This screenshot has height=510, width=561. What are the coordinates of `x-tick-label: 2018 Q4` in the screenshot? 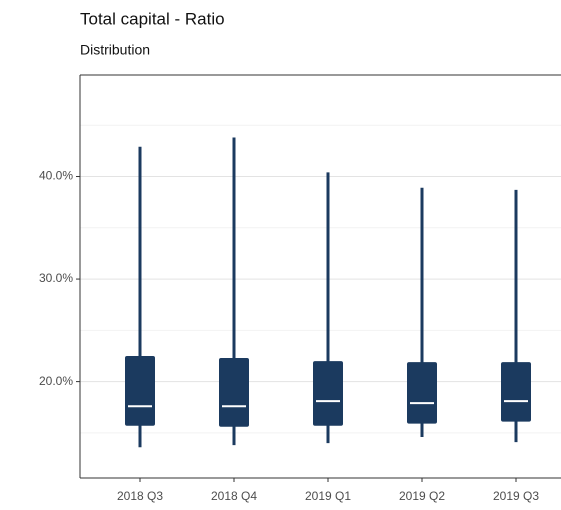 It's located at (234, 496).